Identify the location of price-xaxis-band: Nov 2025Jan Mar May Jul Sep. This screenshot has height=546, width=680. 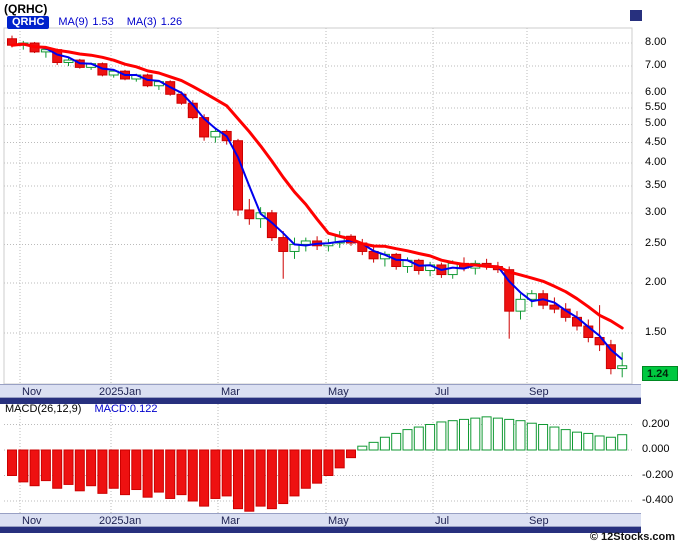
(320, 391).